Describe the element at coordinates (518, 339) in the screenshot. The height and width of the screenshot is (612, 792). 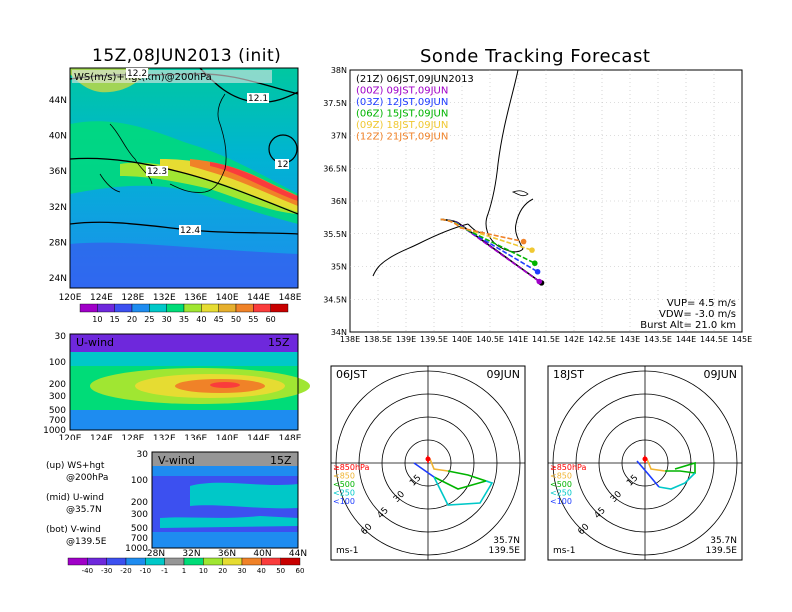
I see `track-x-tick: 141E` at that location.